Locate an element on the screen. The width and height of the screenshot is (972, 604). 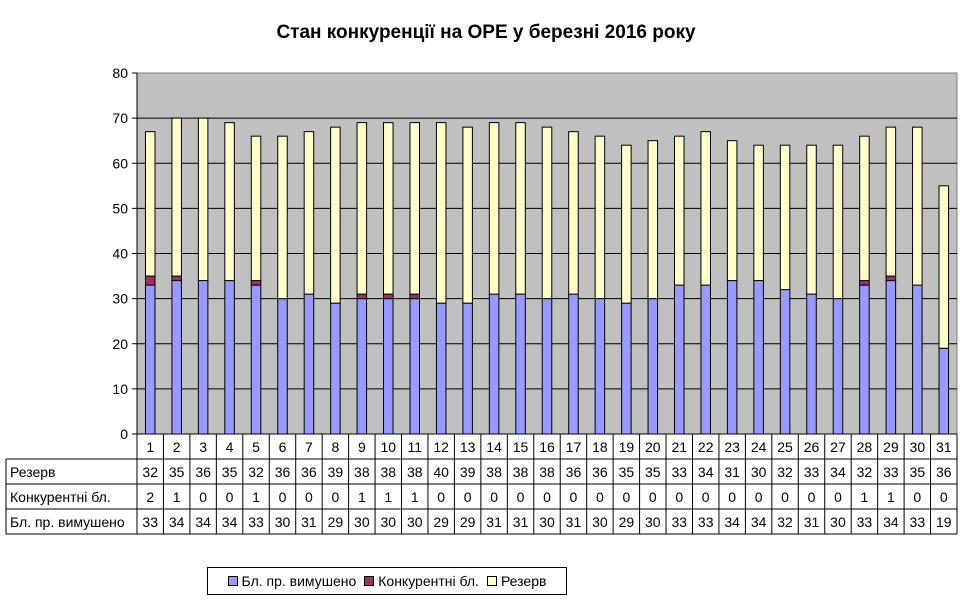
y-tick-label: 50 is located at coordinates (120, 208).